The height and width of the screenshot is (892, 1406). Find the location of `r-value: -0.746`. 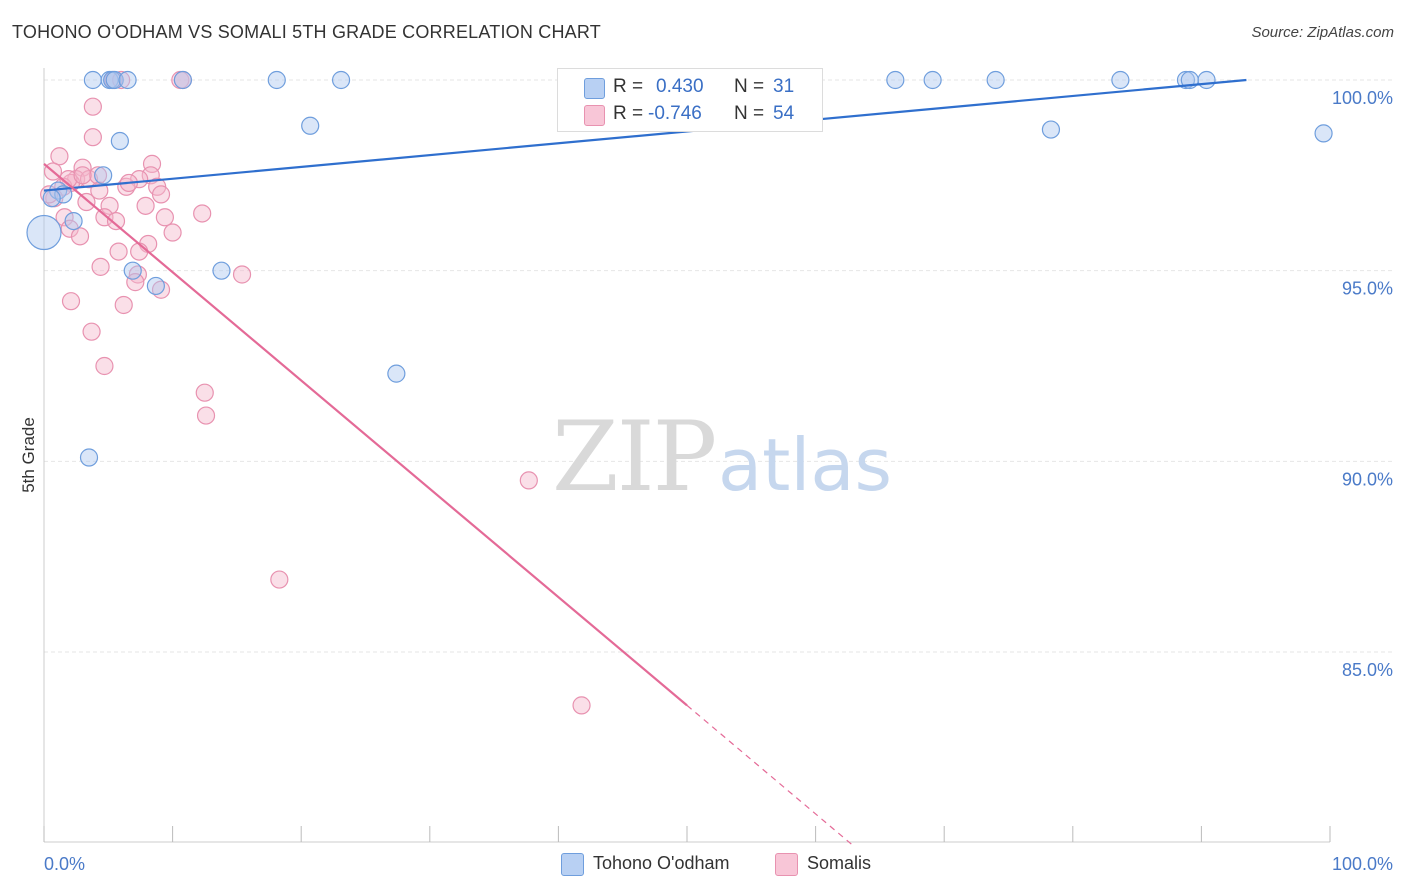

r-value: -0.746 is located at coordinates (675, 113).